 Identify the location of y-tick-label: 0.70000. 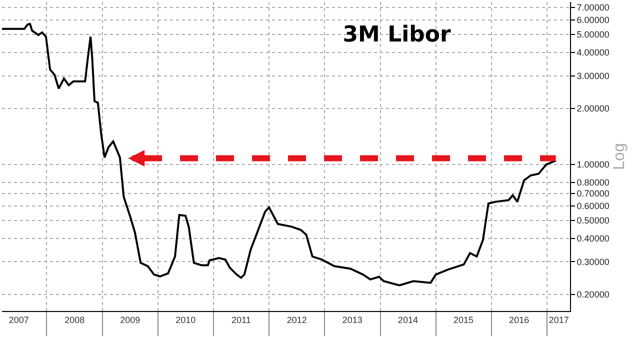
(593, 193).